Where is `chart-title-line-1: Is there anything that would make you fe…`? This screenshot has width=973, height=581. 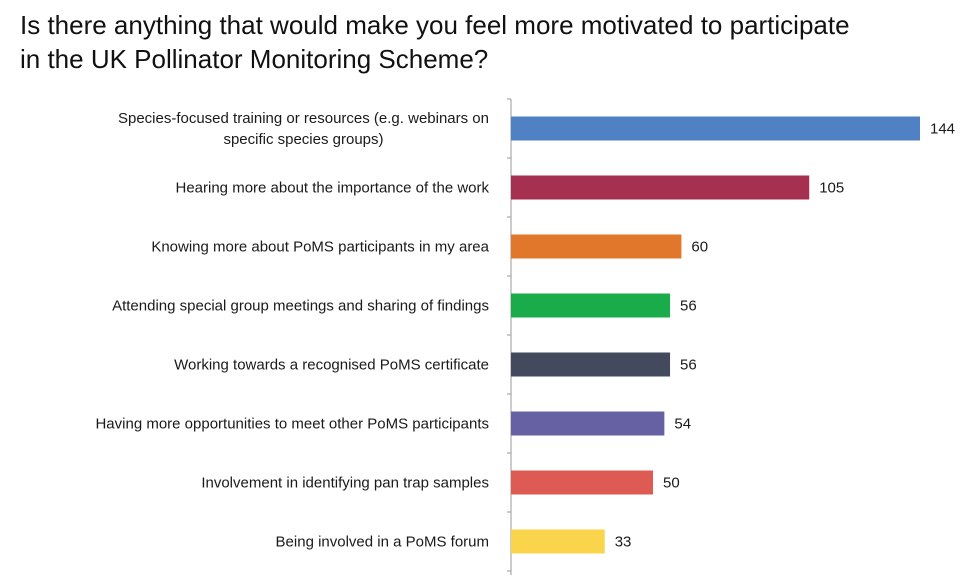 chart-title-line-1: Is there anything that would make you fe… is located at coordinates (435, 25).